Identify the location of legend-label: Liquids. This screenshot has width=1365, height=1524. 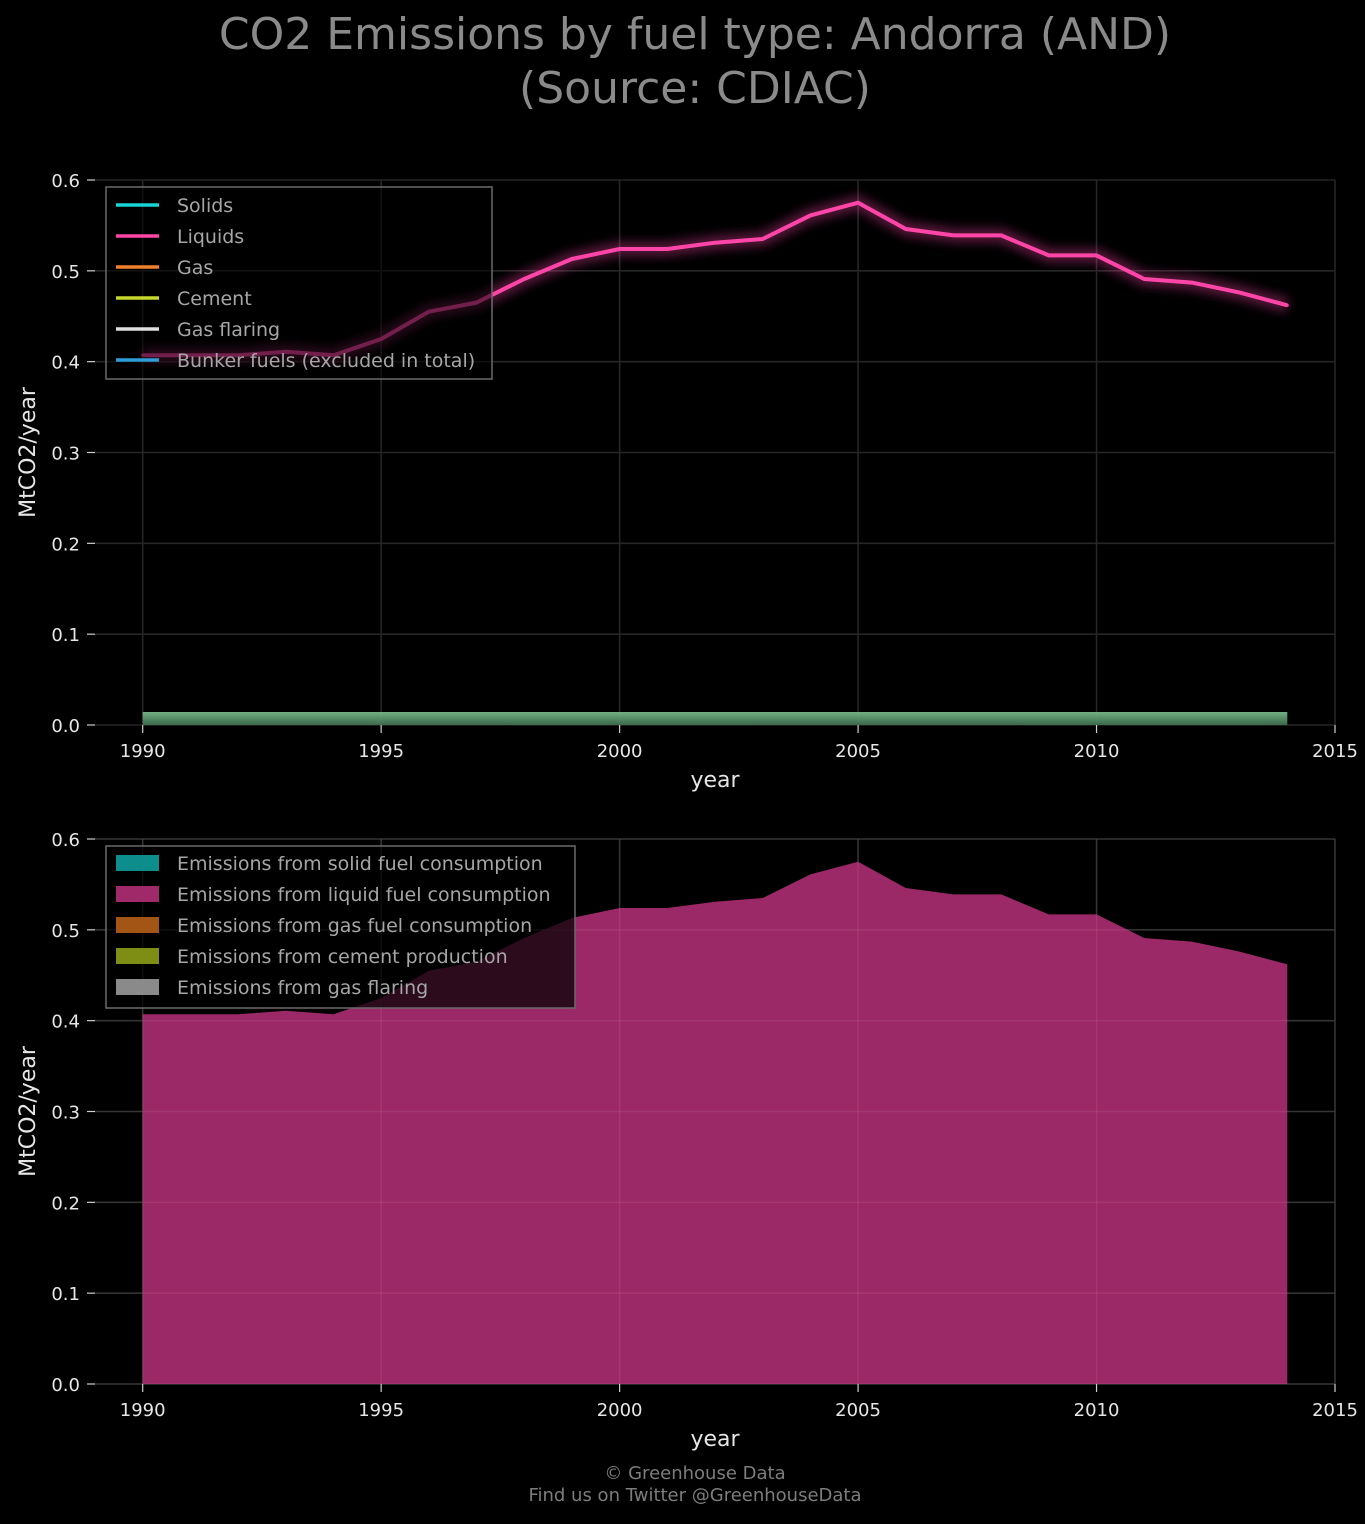
(210, 237).